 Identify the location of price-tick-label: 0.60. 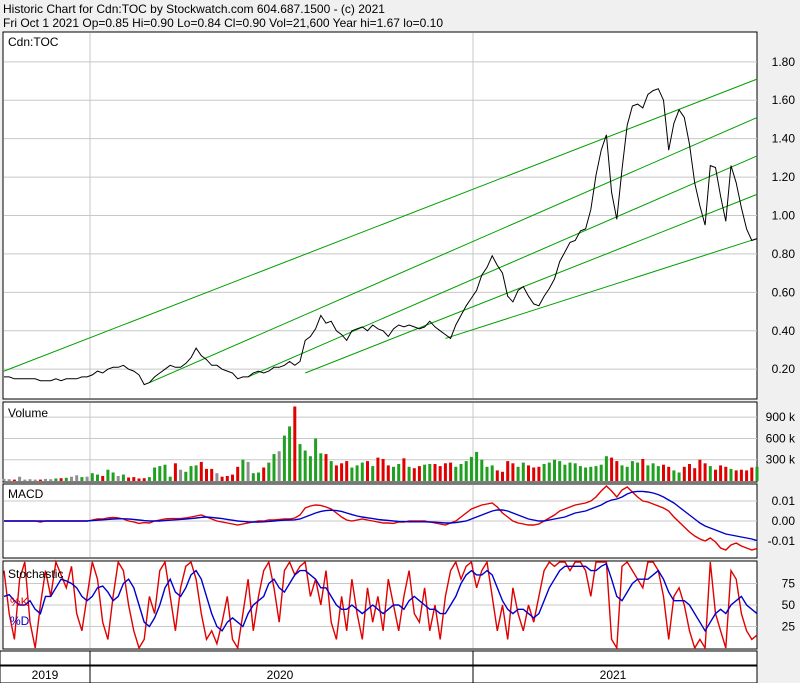
(784, 292).